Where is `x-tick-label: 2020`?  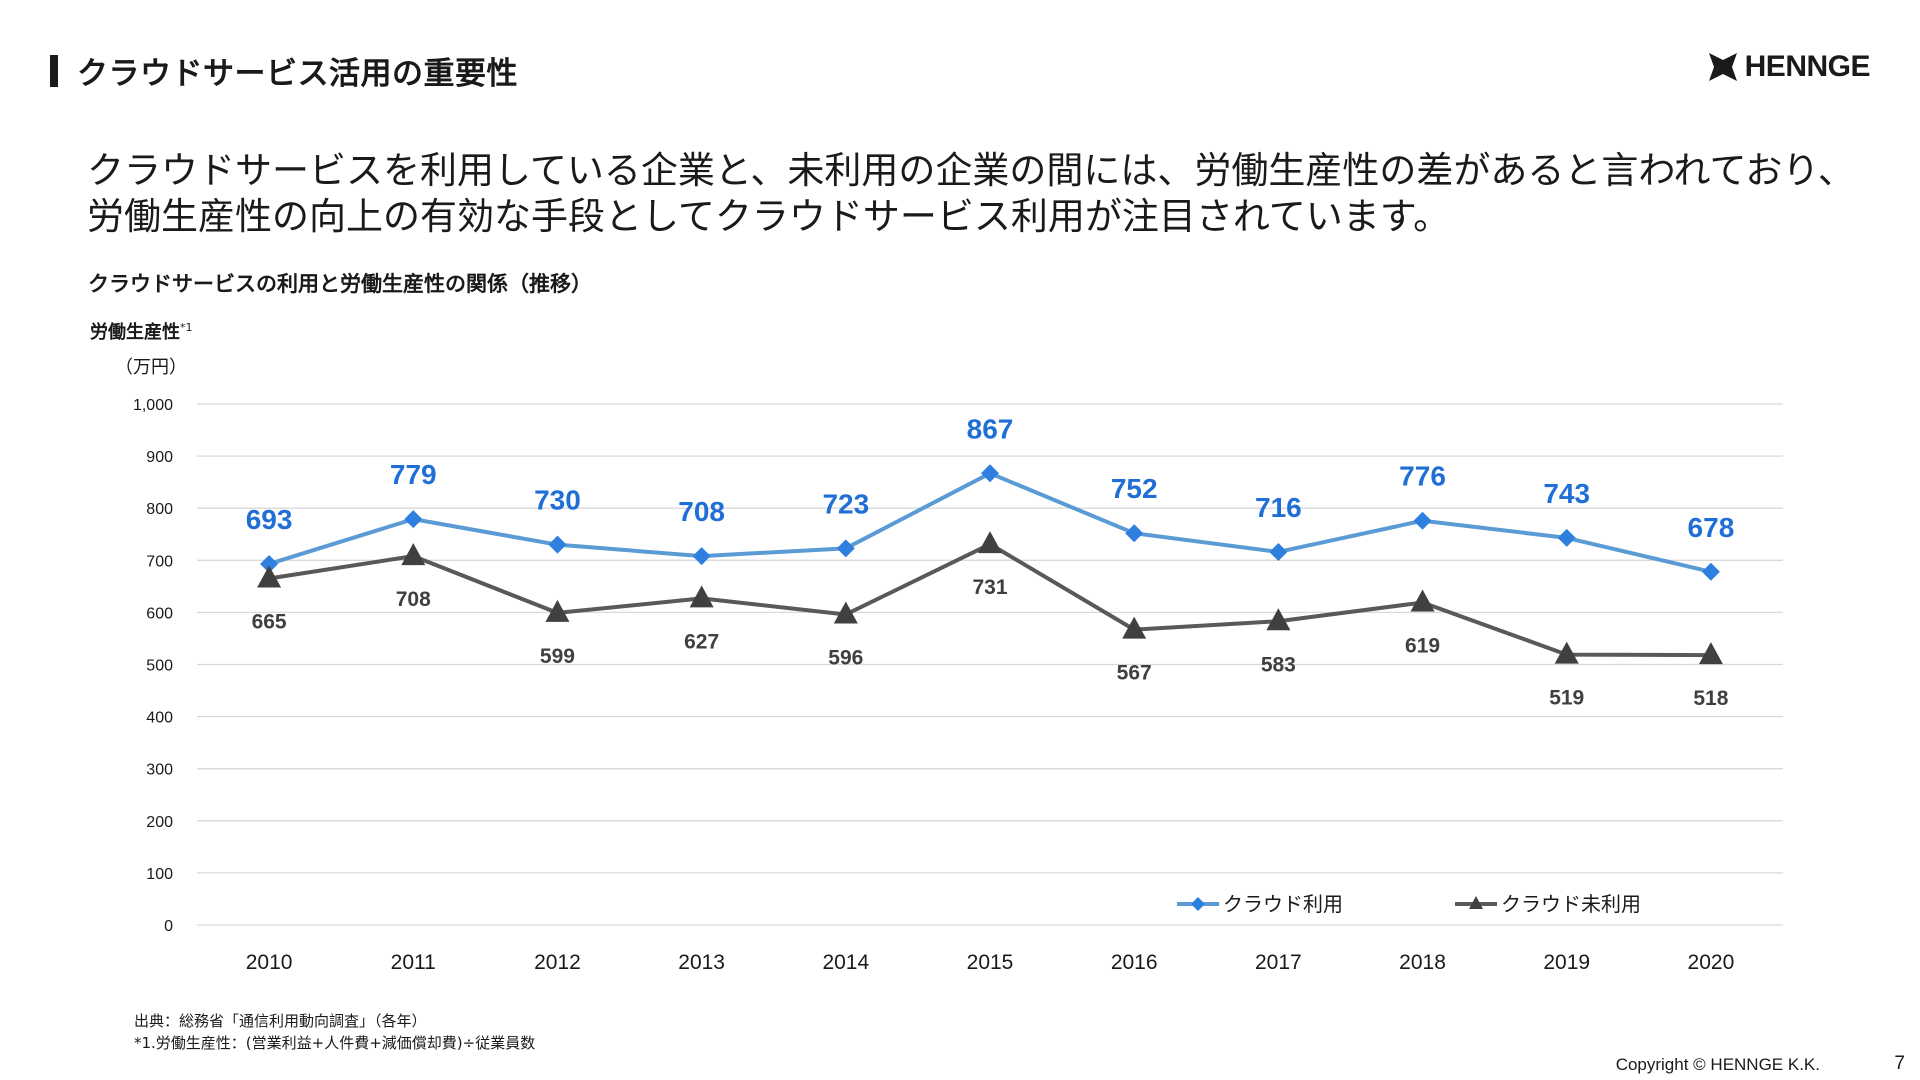 x-tick-label: 2020 is located at coordinates (1711, 962).